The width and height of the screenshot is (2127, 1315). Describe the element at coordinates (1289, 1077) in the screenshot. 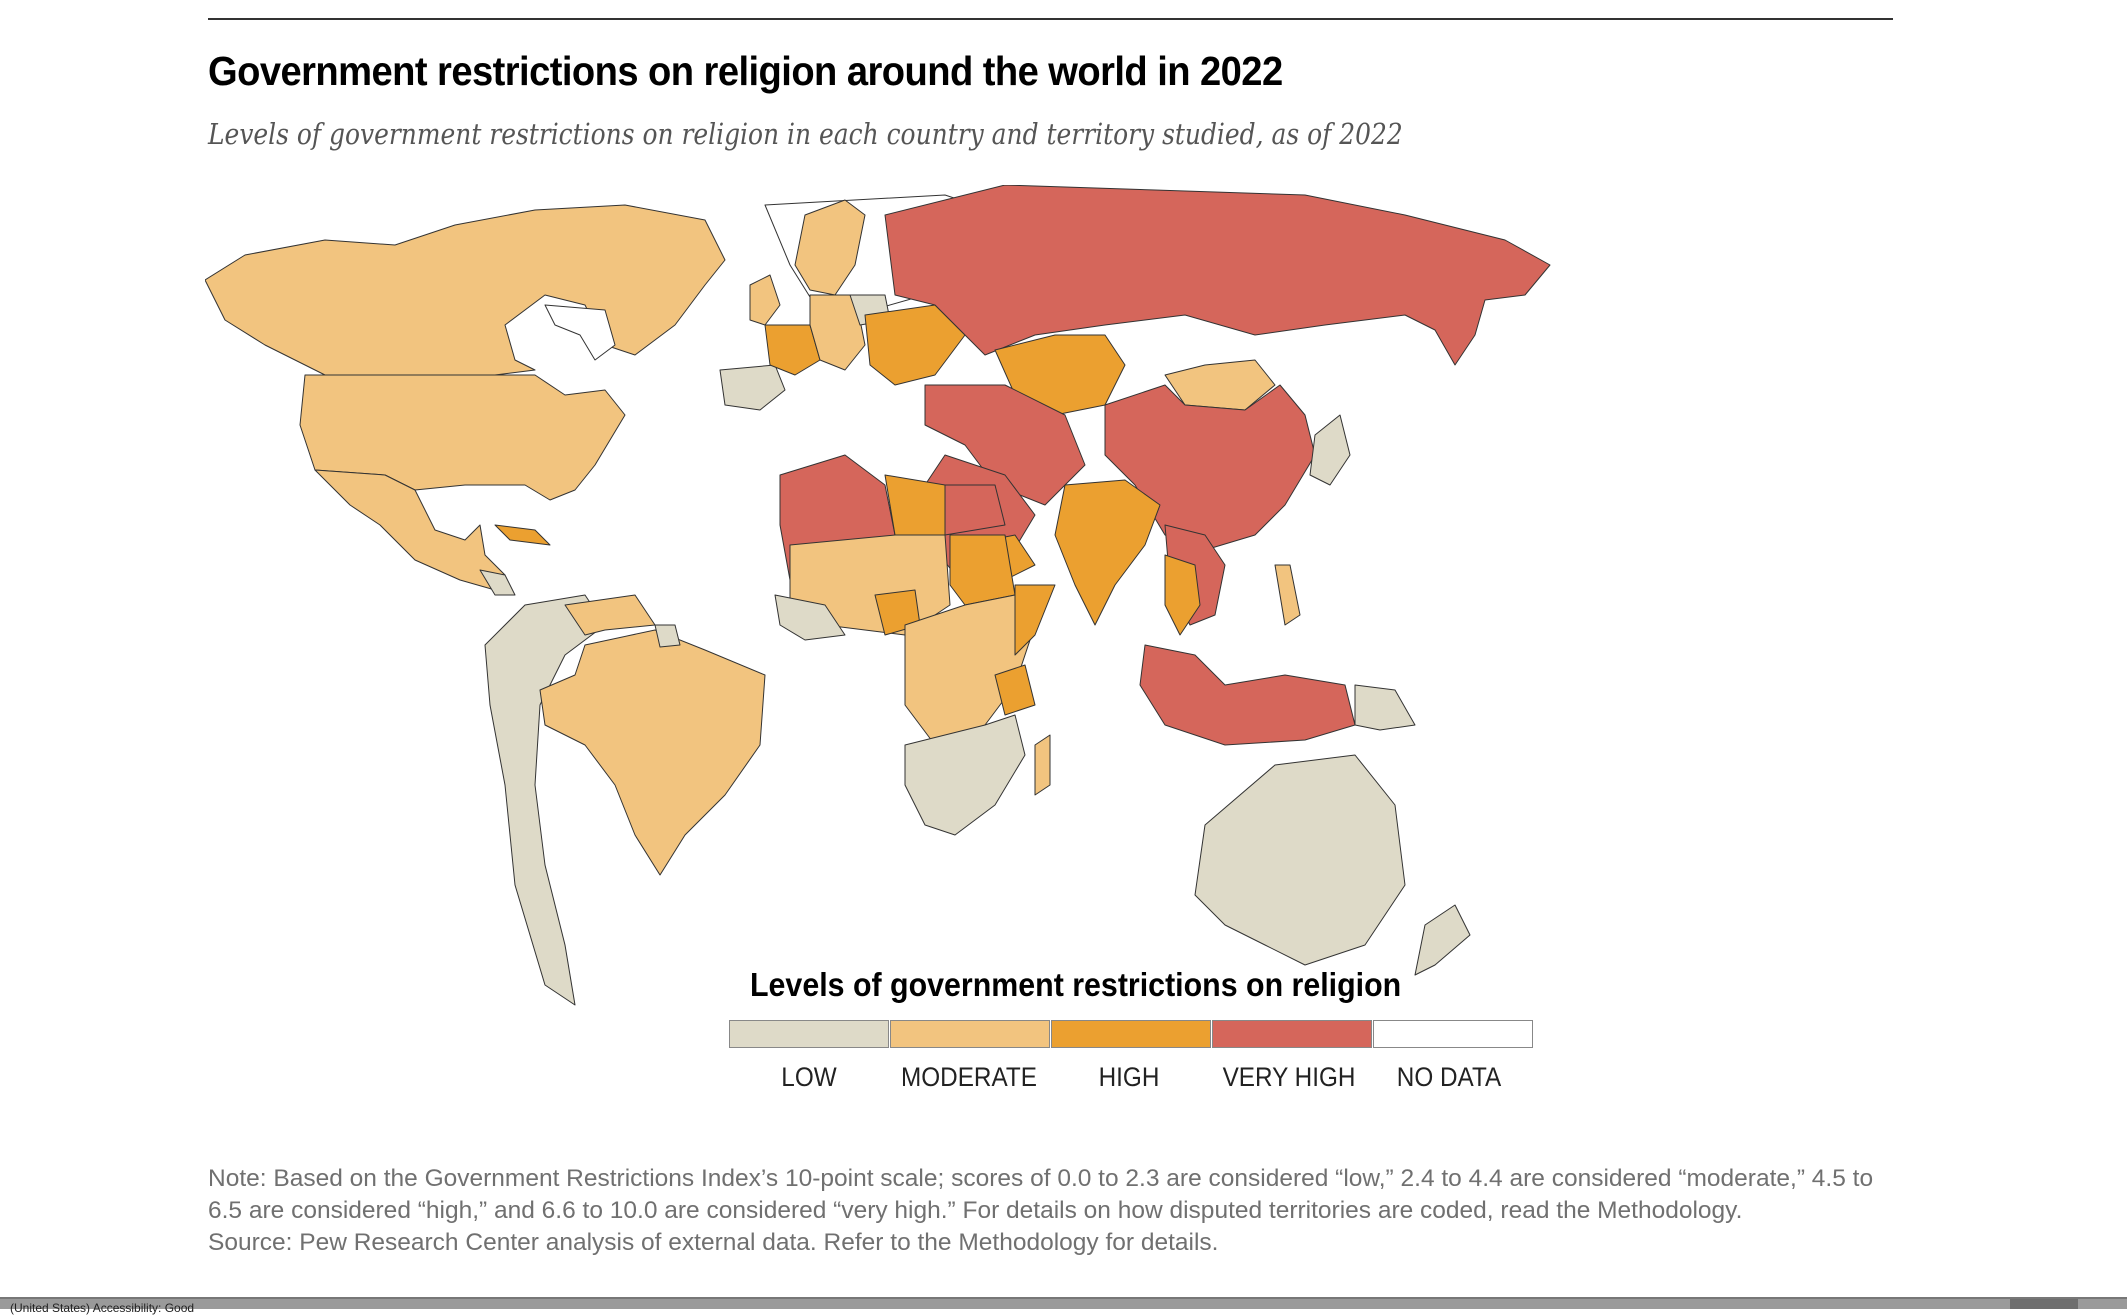

I see `legend-label-very-high: VERY HIGH` at that location.